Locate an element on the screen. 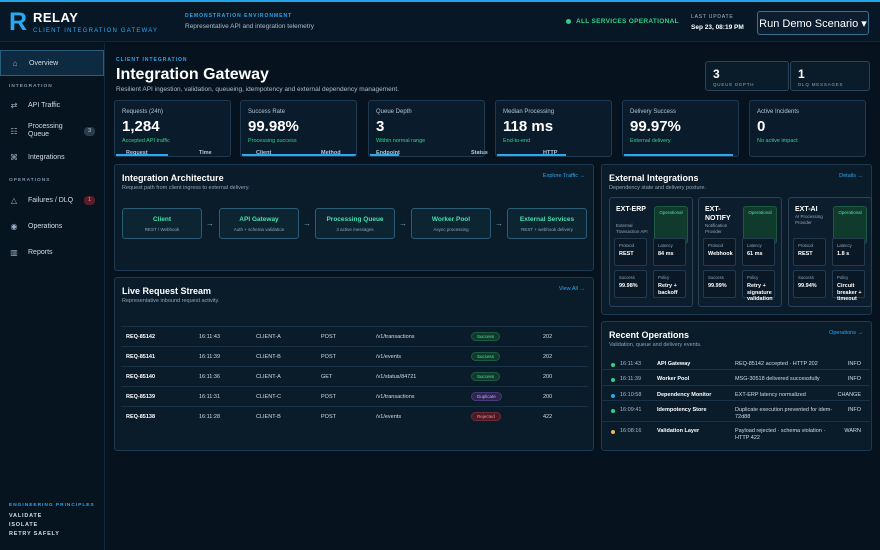  app-subtitle: CLIENT INTEGRATION GATEWAY is located at coordinates (96, 31).